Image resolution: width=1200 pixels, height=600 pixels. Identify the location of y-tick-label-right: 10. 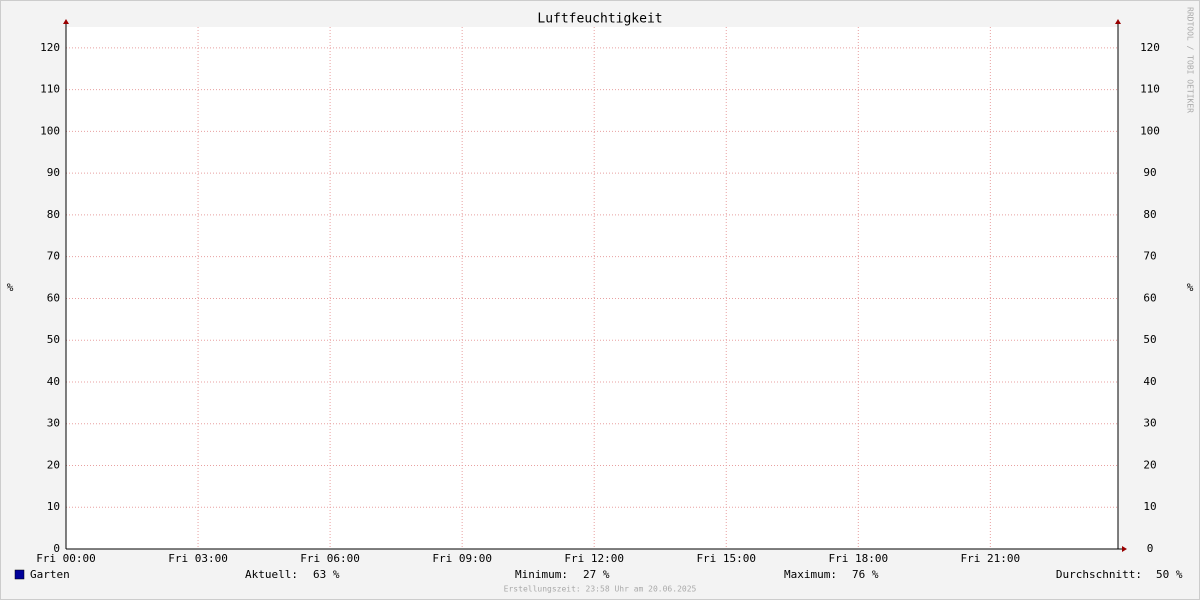
(1149, 506).